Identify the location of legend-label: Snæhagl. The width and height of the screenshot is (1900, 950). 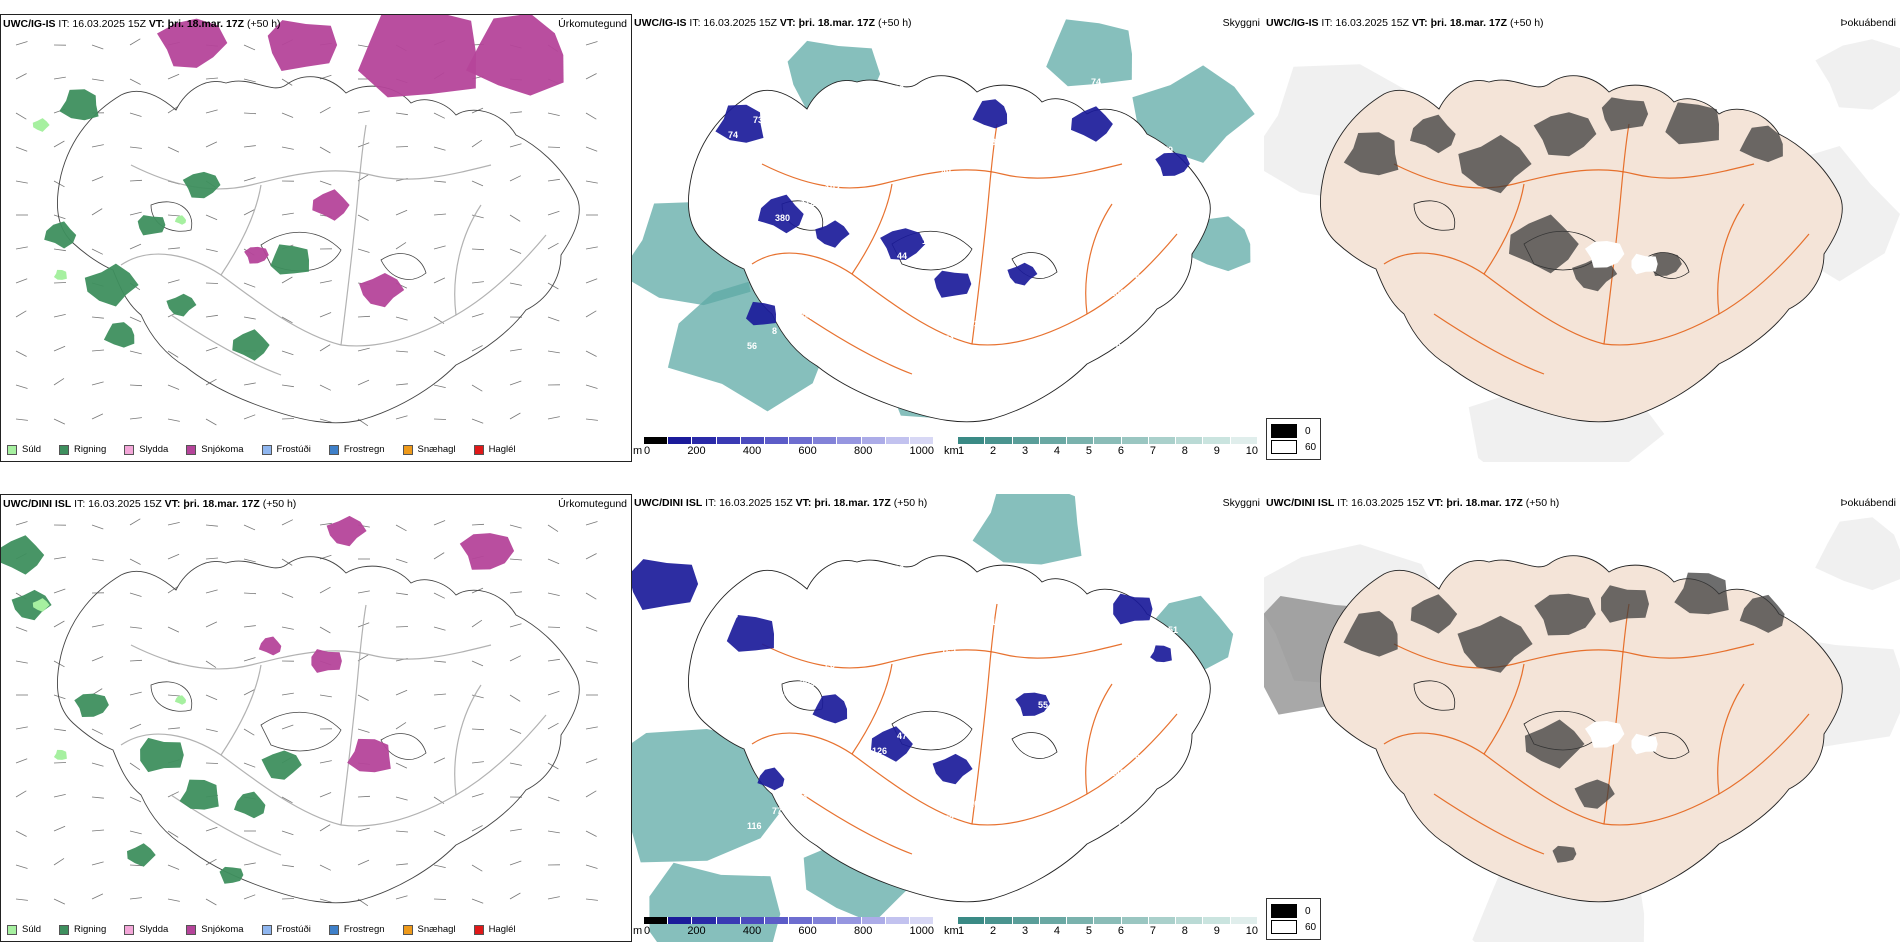
(436, 929).